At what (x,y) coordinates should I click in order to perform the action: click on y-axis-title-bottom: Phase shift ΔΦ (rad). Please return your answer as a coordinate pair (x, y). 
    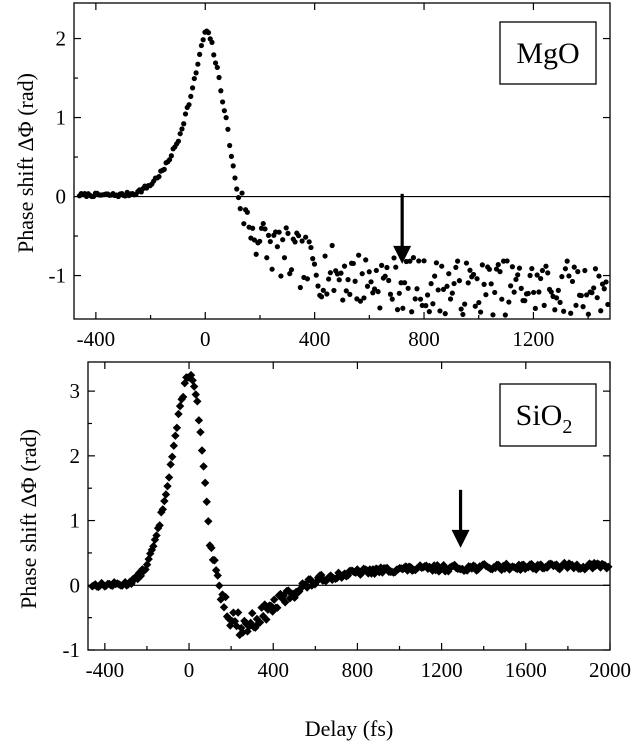
    Looking at the image, I should click on (28, 519).